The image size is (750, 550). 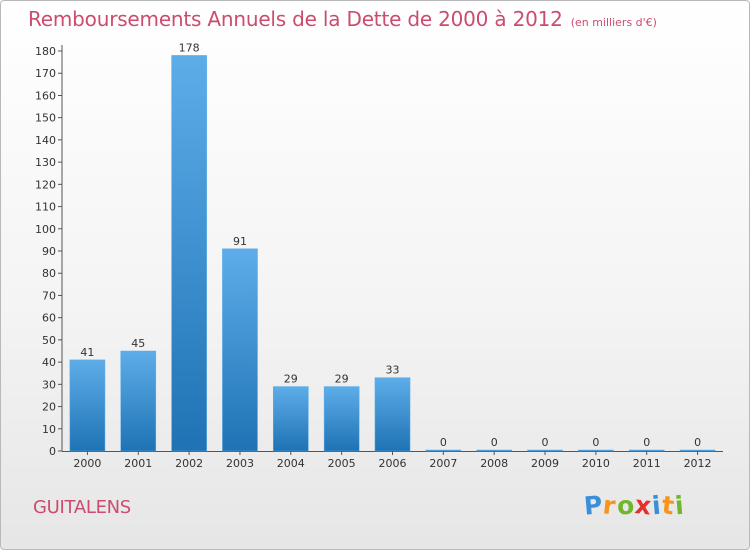 What do you see at coordinates (49, 251) in the screenshot?
I see `y-tick-label: 90` at bounding box center [49, 251].